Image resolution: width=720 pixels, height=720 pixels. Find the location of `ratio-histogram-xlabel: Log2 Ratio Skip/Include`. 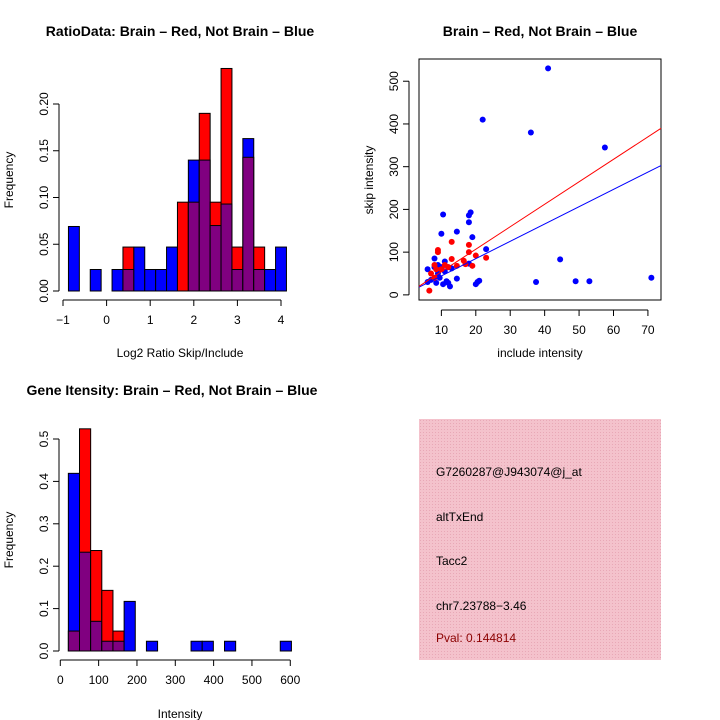

ratio-histogram-xlabel: Log2 Ratio Skip/Include is located at coordinates (180, 353).